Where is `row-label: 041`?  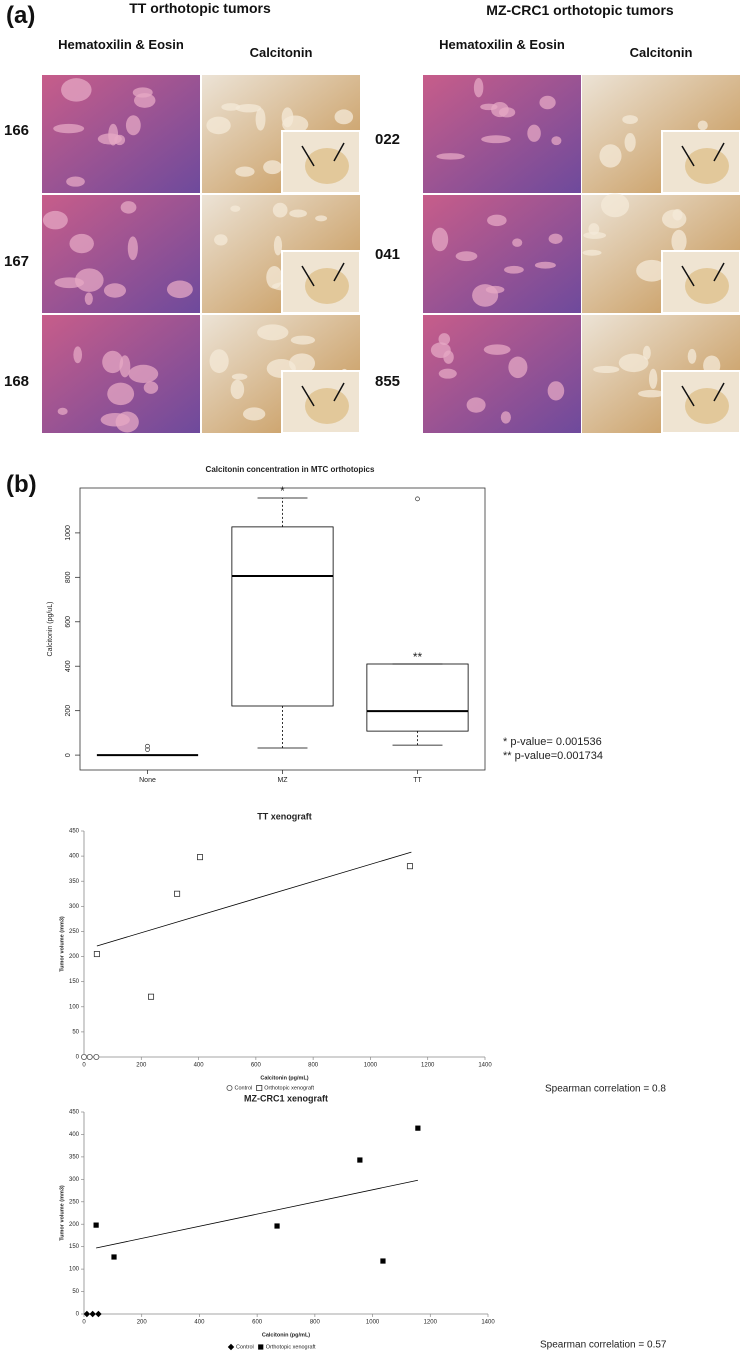 row-label: 041 is located at coordinates (388, 254).